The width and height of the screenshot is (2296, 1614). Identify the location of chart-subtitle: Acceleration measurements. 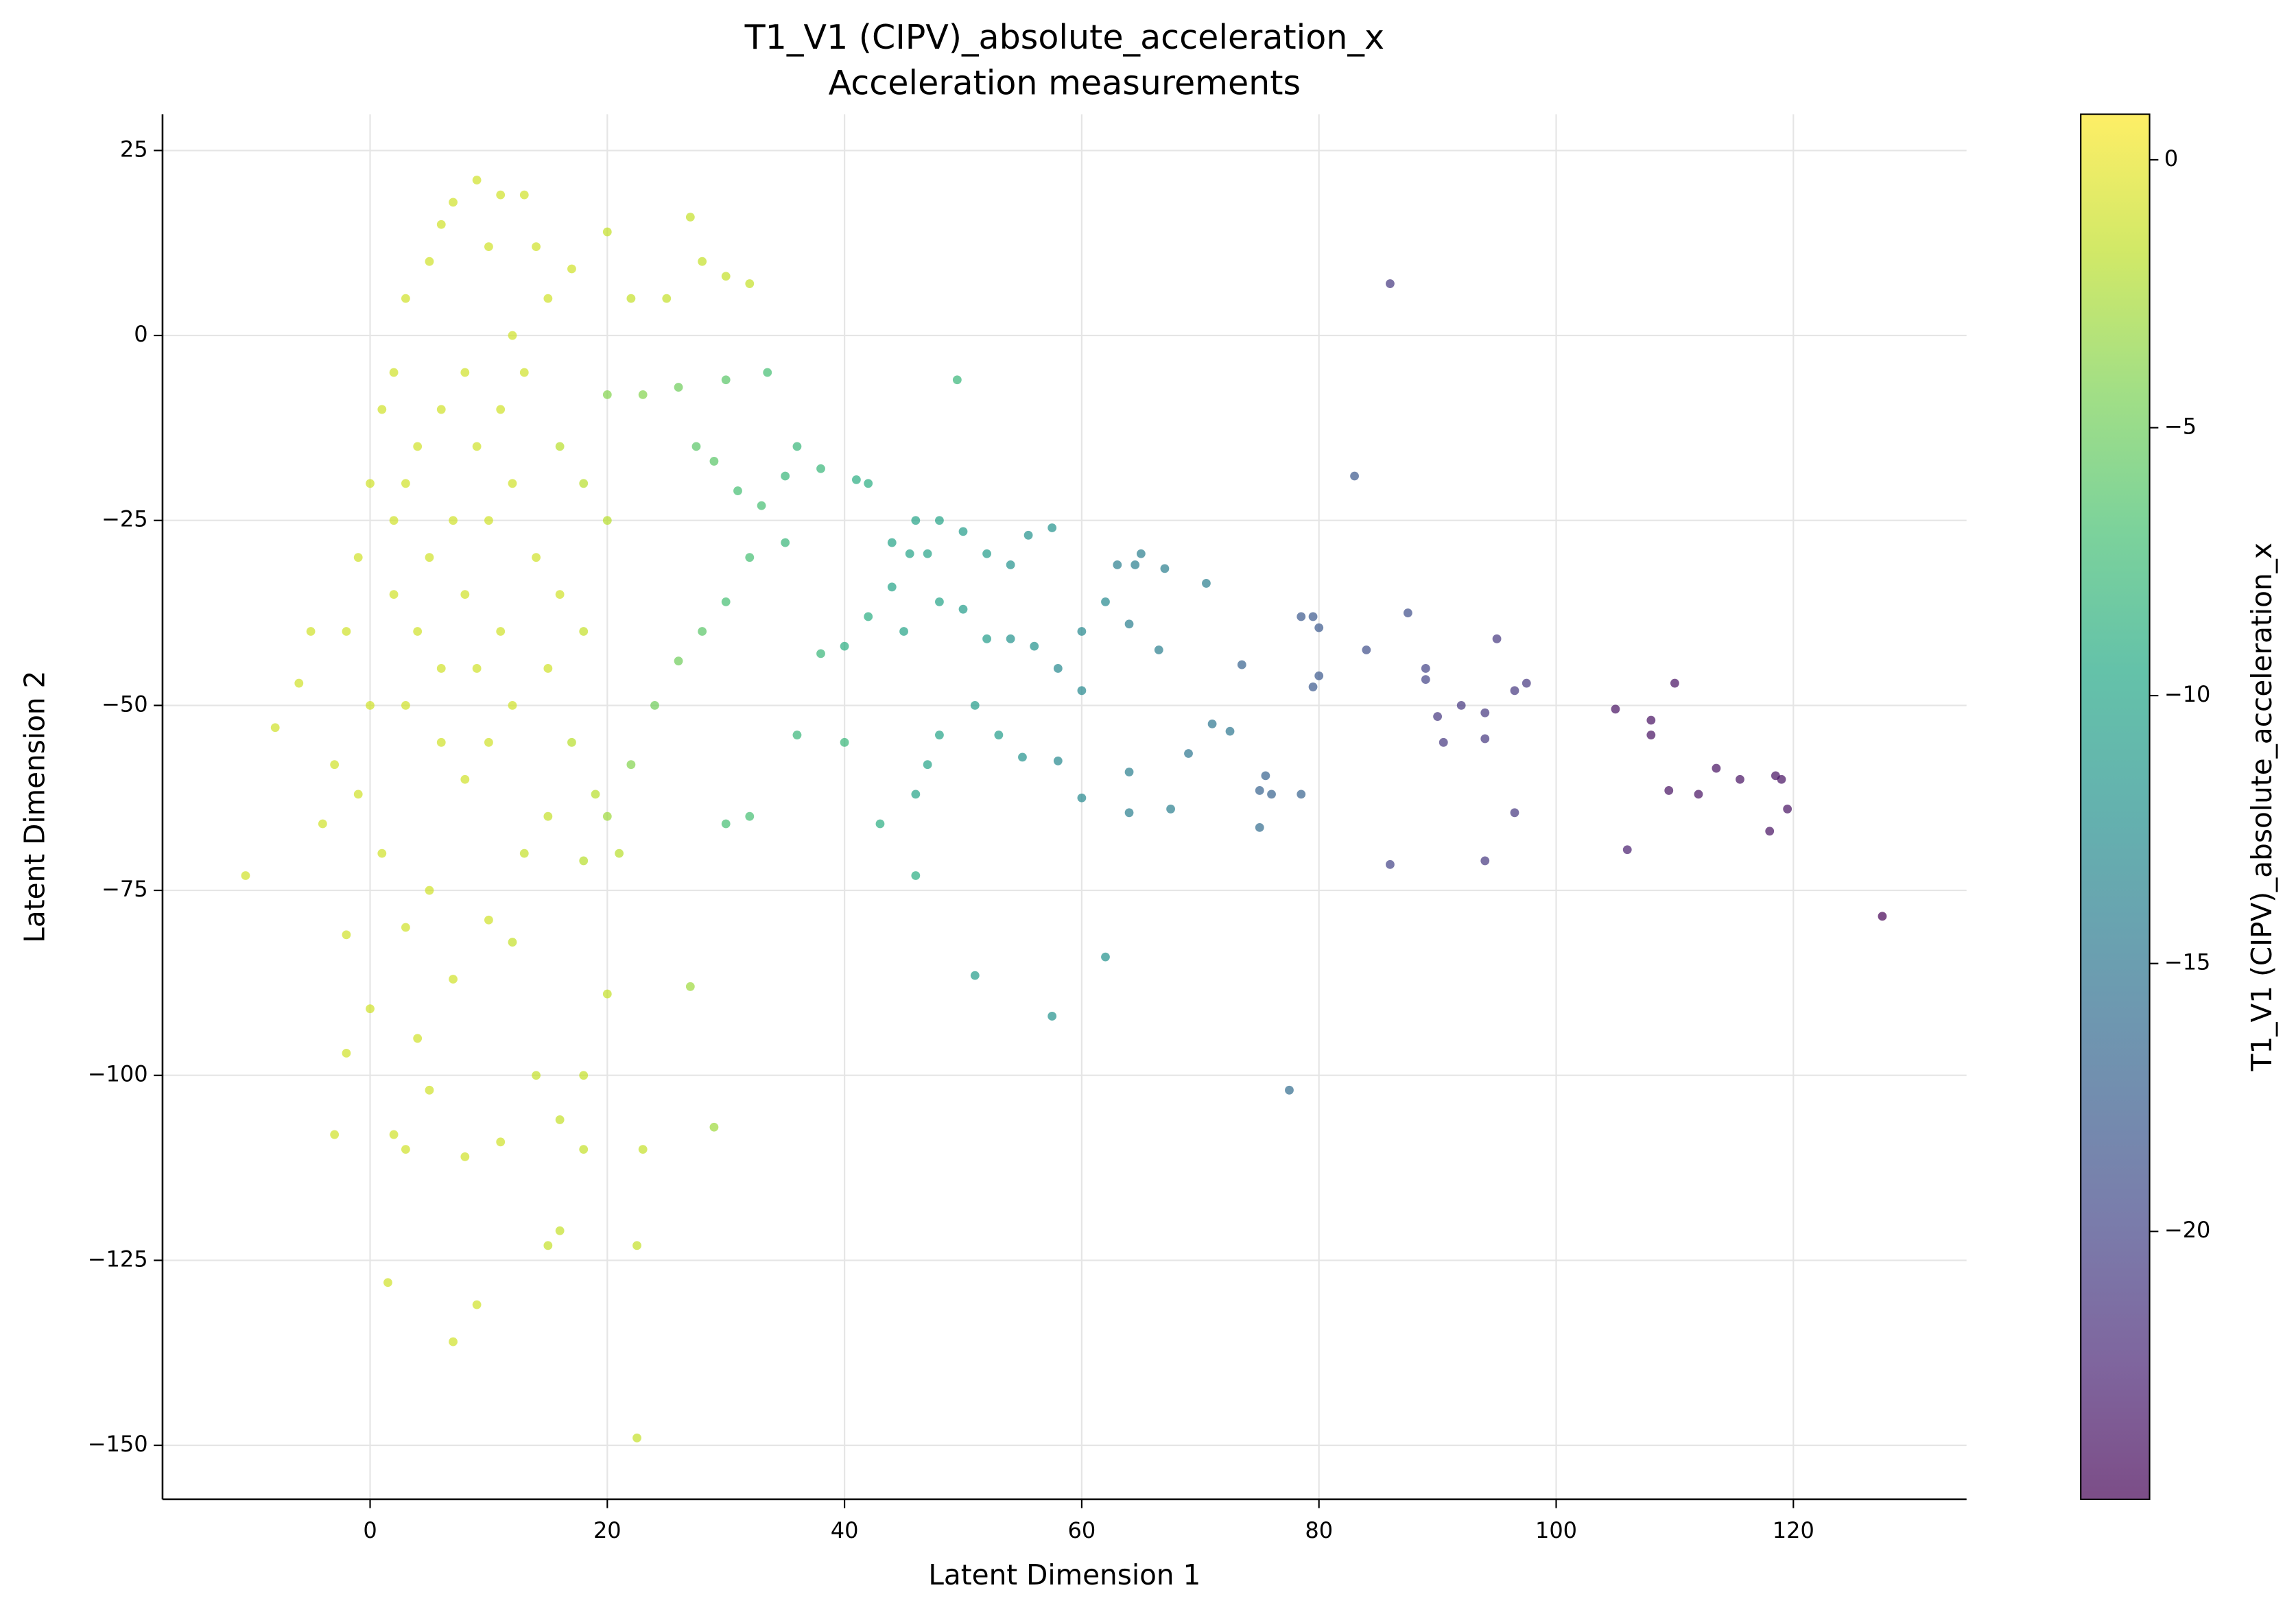
(1065, 82).